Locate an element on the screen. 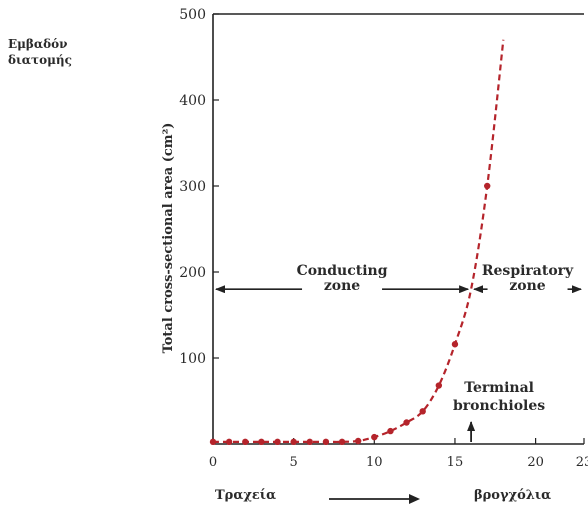  annotation: Terminal bronchioles is located at coordinates (499, 411).